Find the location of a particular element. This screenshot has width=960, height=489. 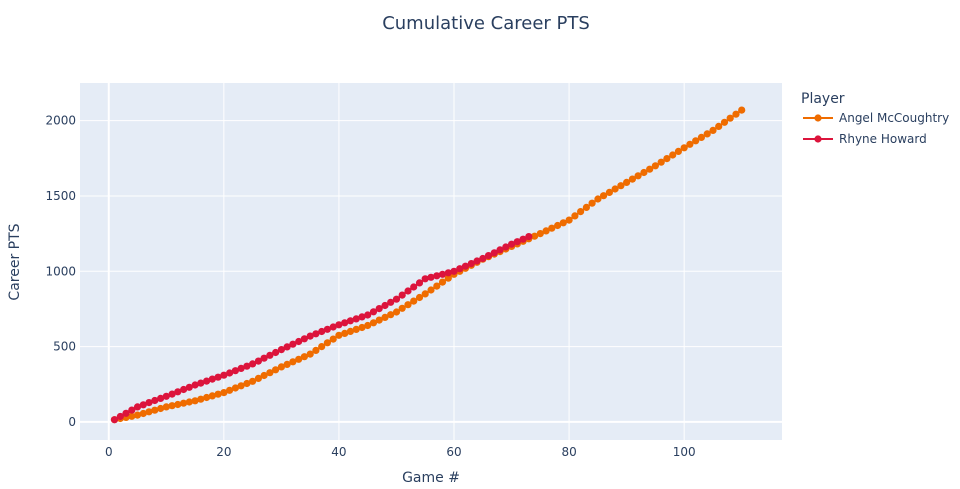

legend-label: Angel McCoughtry is located at coordinates (894, 118).